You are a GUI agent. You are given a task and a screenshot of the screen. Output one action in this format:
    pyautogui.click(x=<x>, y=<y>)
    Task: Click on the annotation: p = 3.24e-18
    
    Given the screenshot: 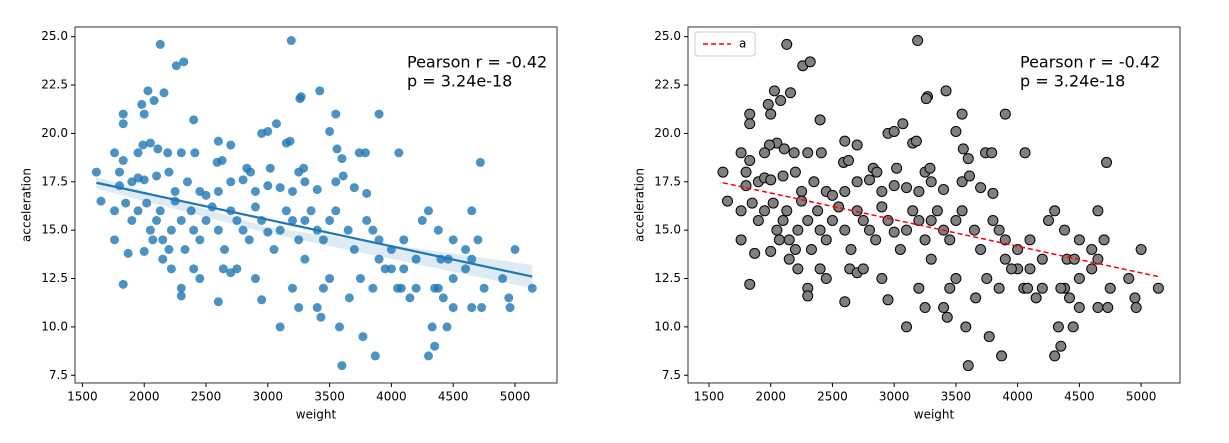 What is the action you would take?
    pyautogui.click(x=1072, y=81)
    